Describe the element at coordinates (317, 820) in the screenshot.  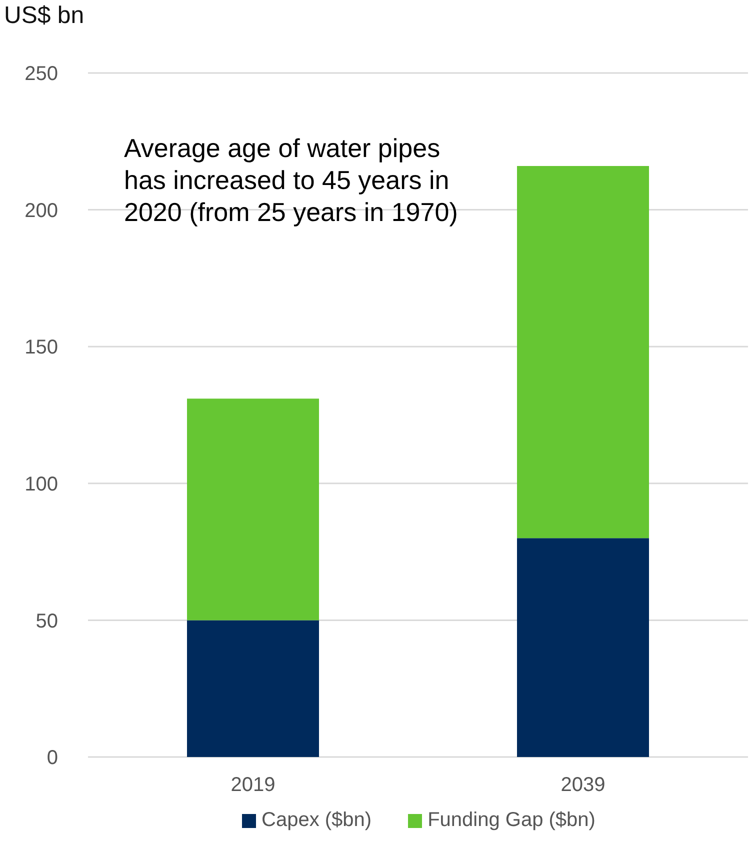
I see `legend-label: Capex ($bn)` at that location.